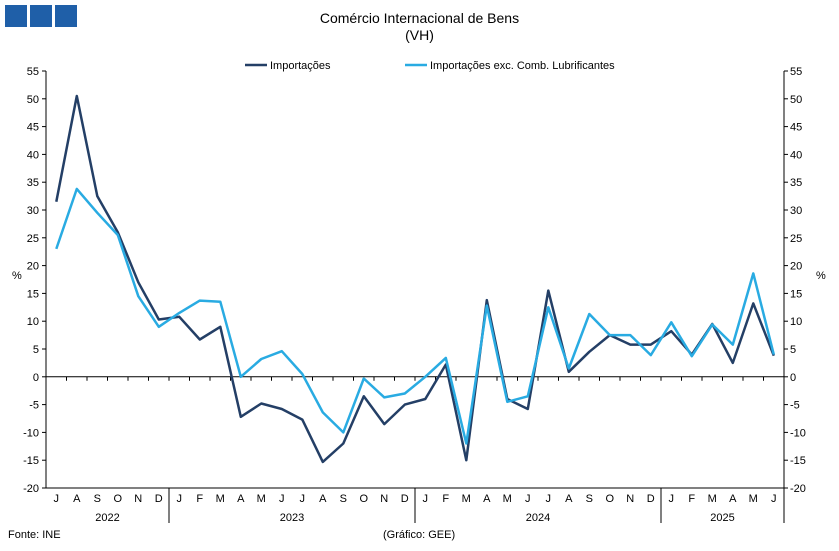  I want to click on y-tick-label-left: 50, so click(33, 100).